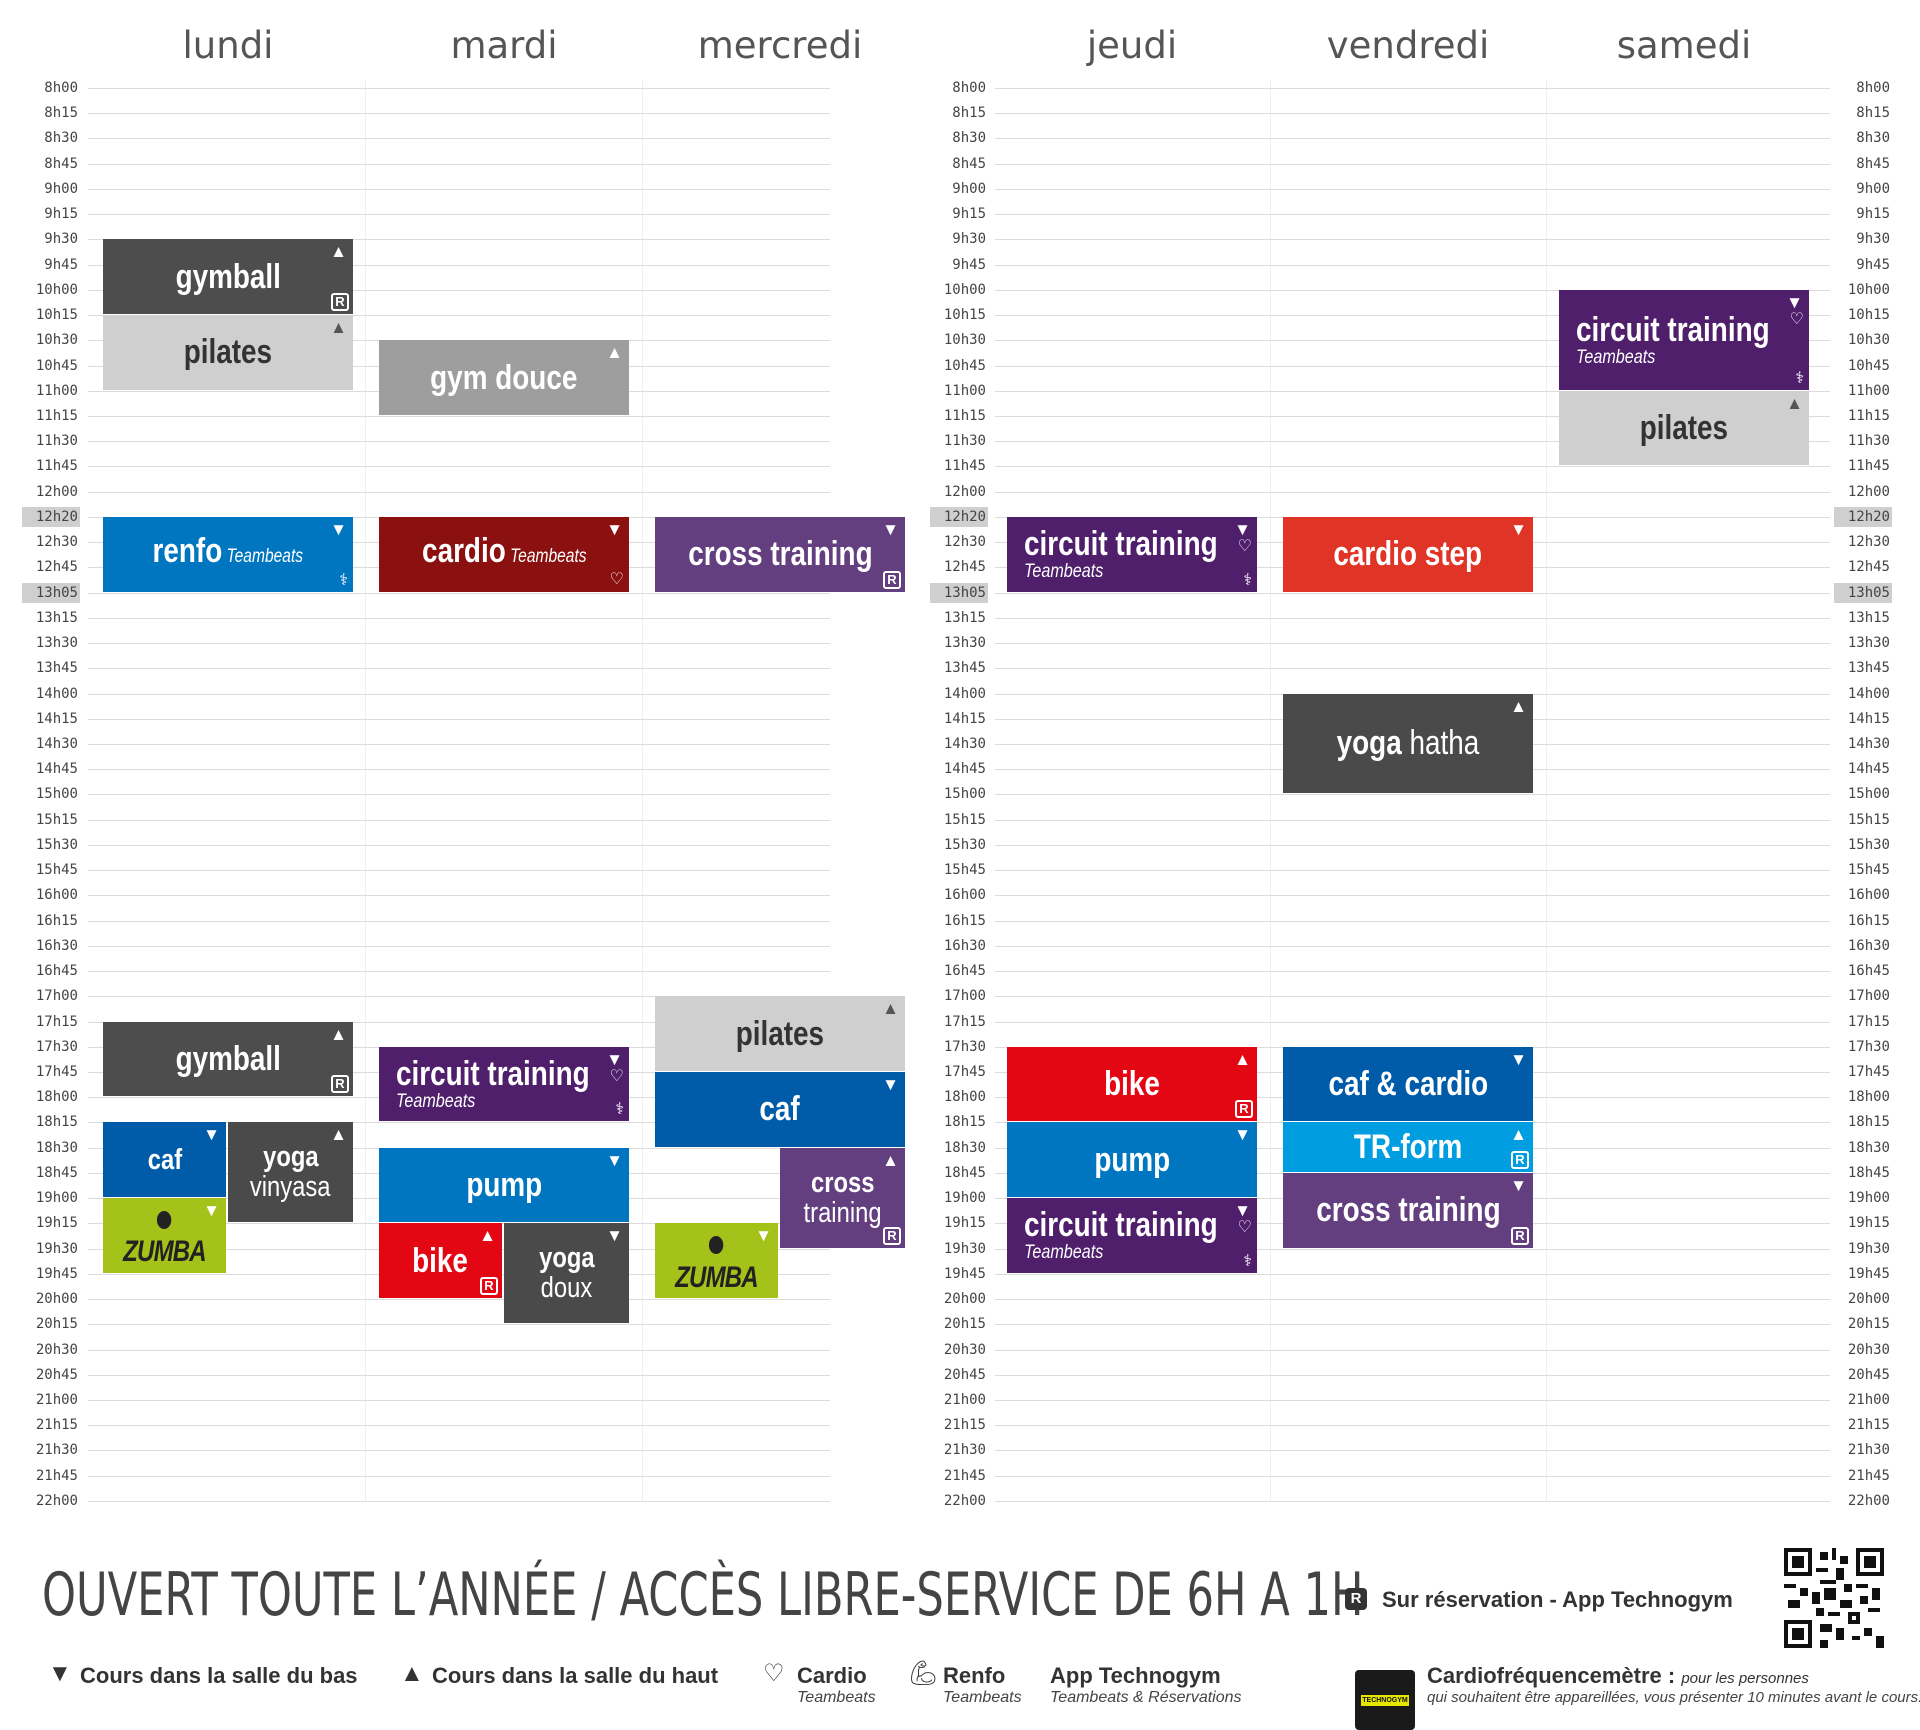  What do you see at coordinates (504, 377) in the screenshot?
I see `class-block-gym-douce: gym douce ▲` at bounding box center [504, 377].